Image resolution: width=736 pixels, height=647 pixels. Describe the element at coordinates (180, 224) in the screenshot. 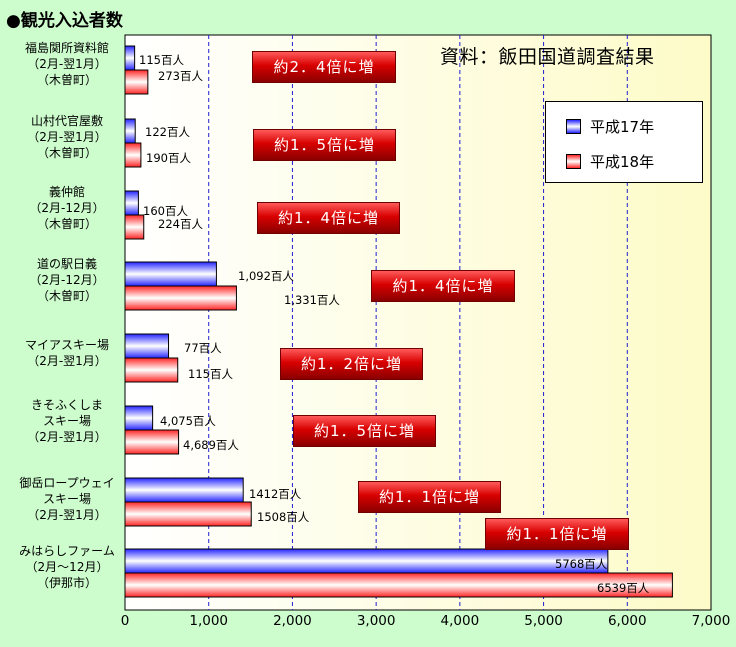

I see `value-label-series2: 224百人` at that location.